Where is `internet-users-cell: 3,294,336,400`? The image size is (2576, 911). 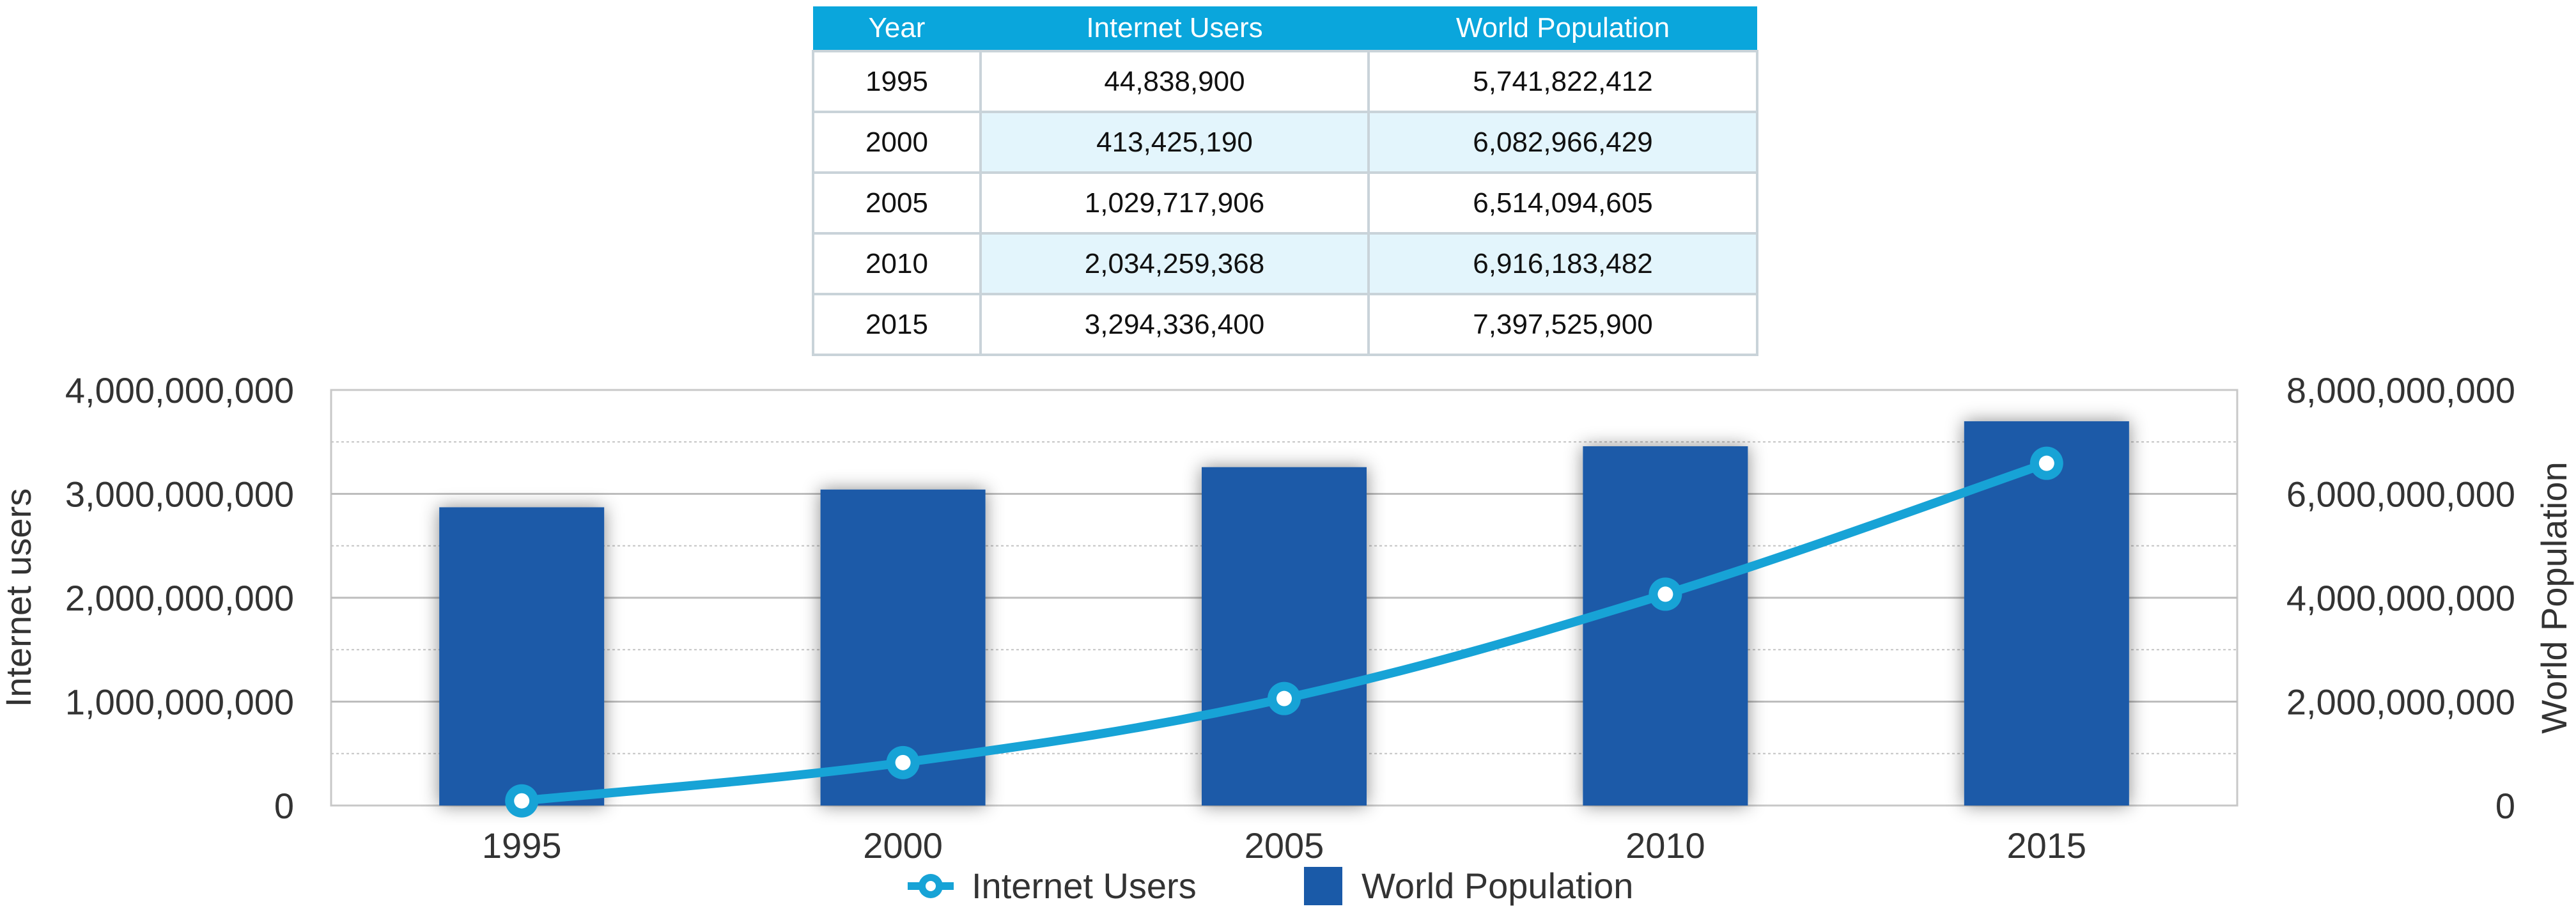 internet-users-cell: 3,294,336,400 is located at coordinates (1174, 324).